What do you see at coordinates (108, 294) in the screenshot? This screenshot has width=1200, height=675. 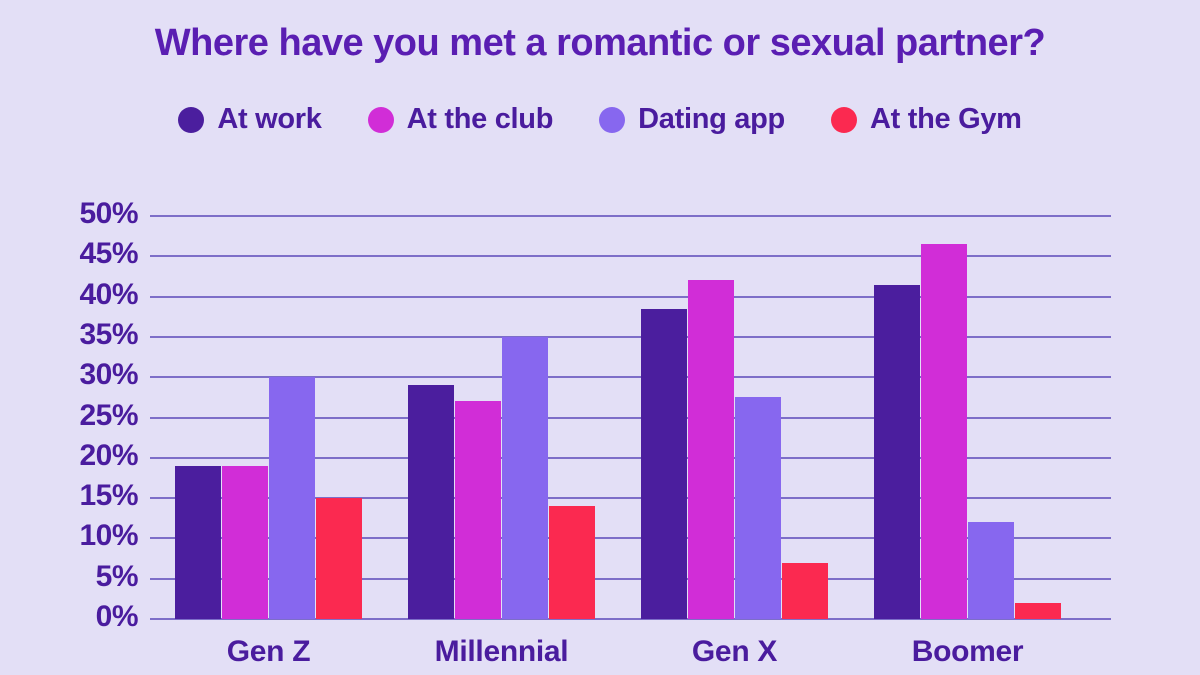 I see `y-axis-label-40: 40%` at bounding box center [108, 294].